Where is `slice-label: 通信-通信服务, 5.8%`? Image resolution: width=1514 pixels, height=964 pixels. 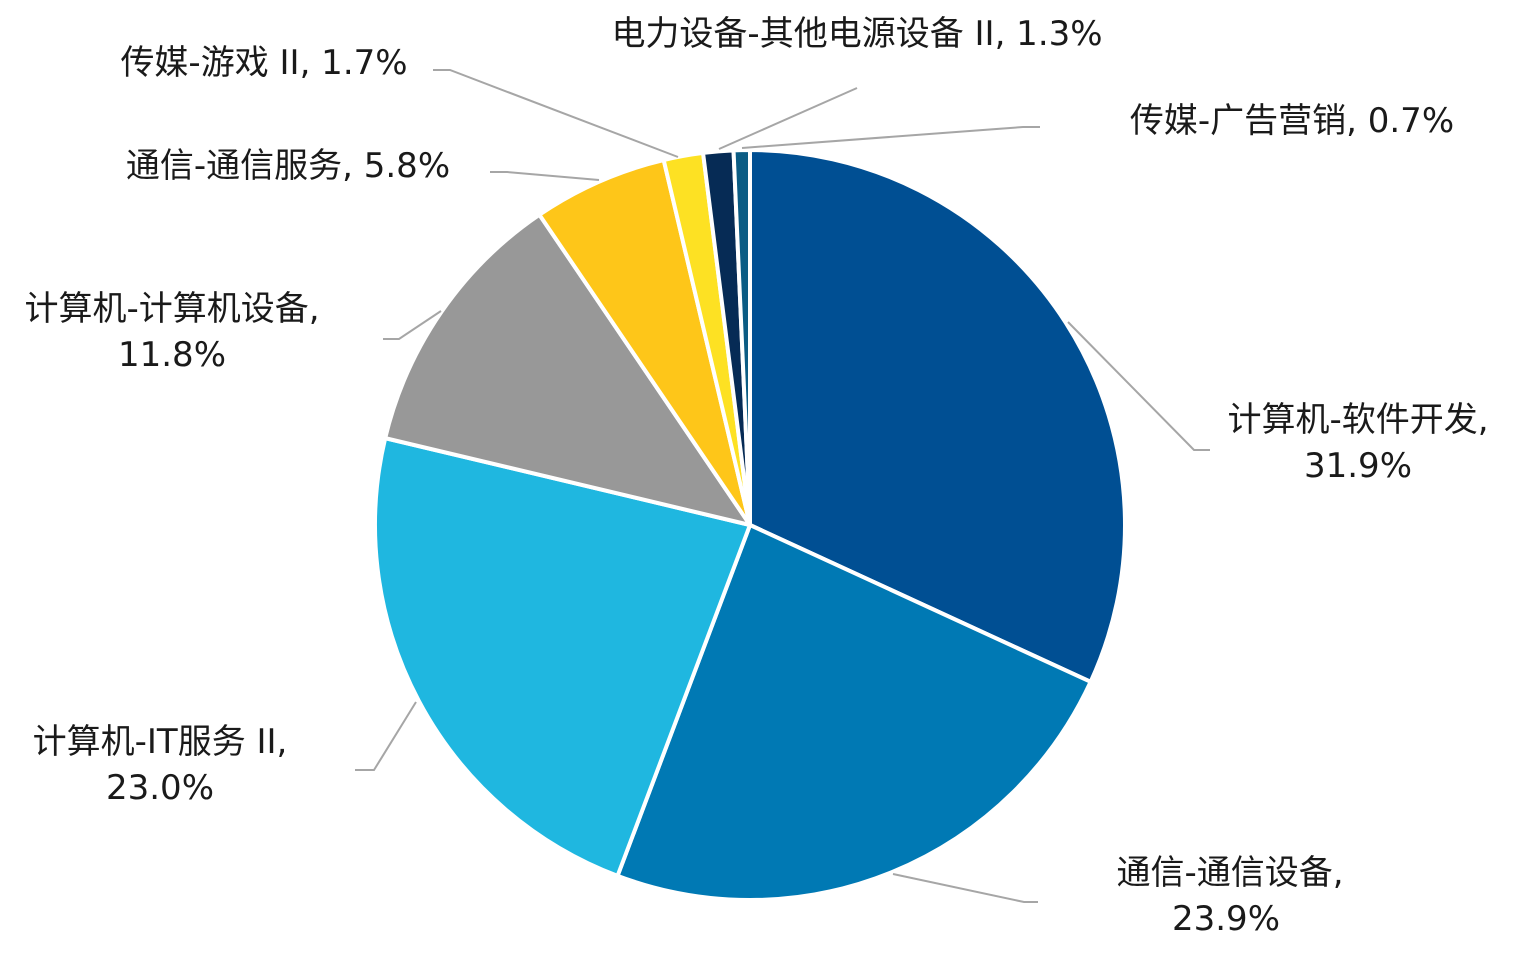 slice-label: 通信-通信服务, 5.8% is located at coordinates (288, 166).